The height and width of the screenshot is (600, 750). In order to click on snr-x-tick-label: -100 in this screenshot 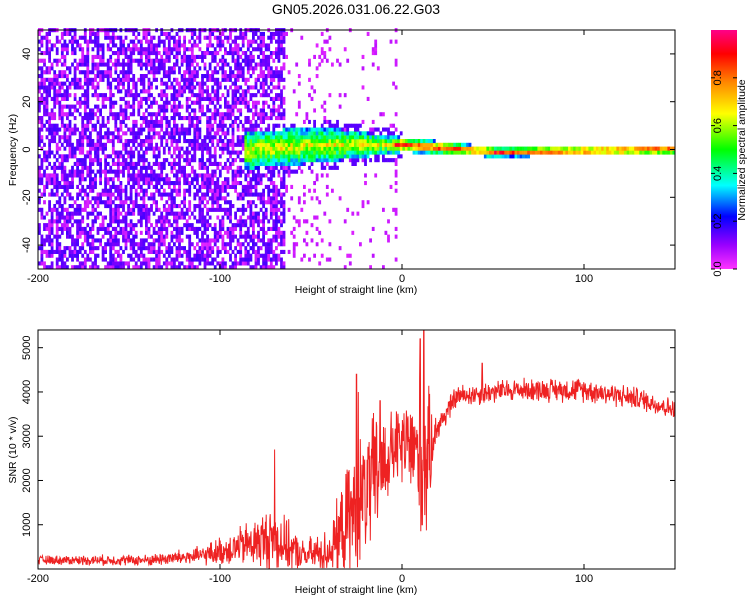, I will do `click(220, 579)`.